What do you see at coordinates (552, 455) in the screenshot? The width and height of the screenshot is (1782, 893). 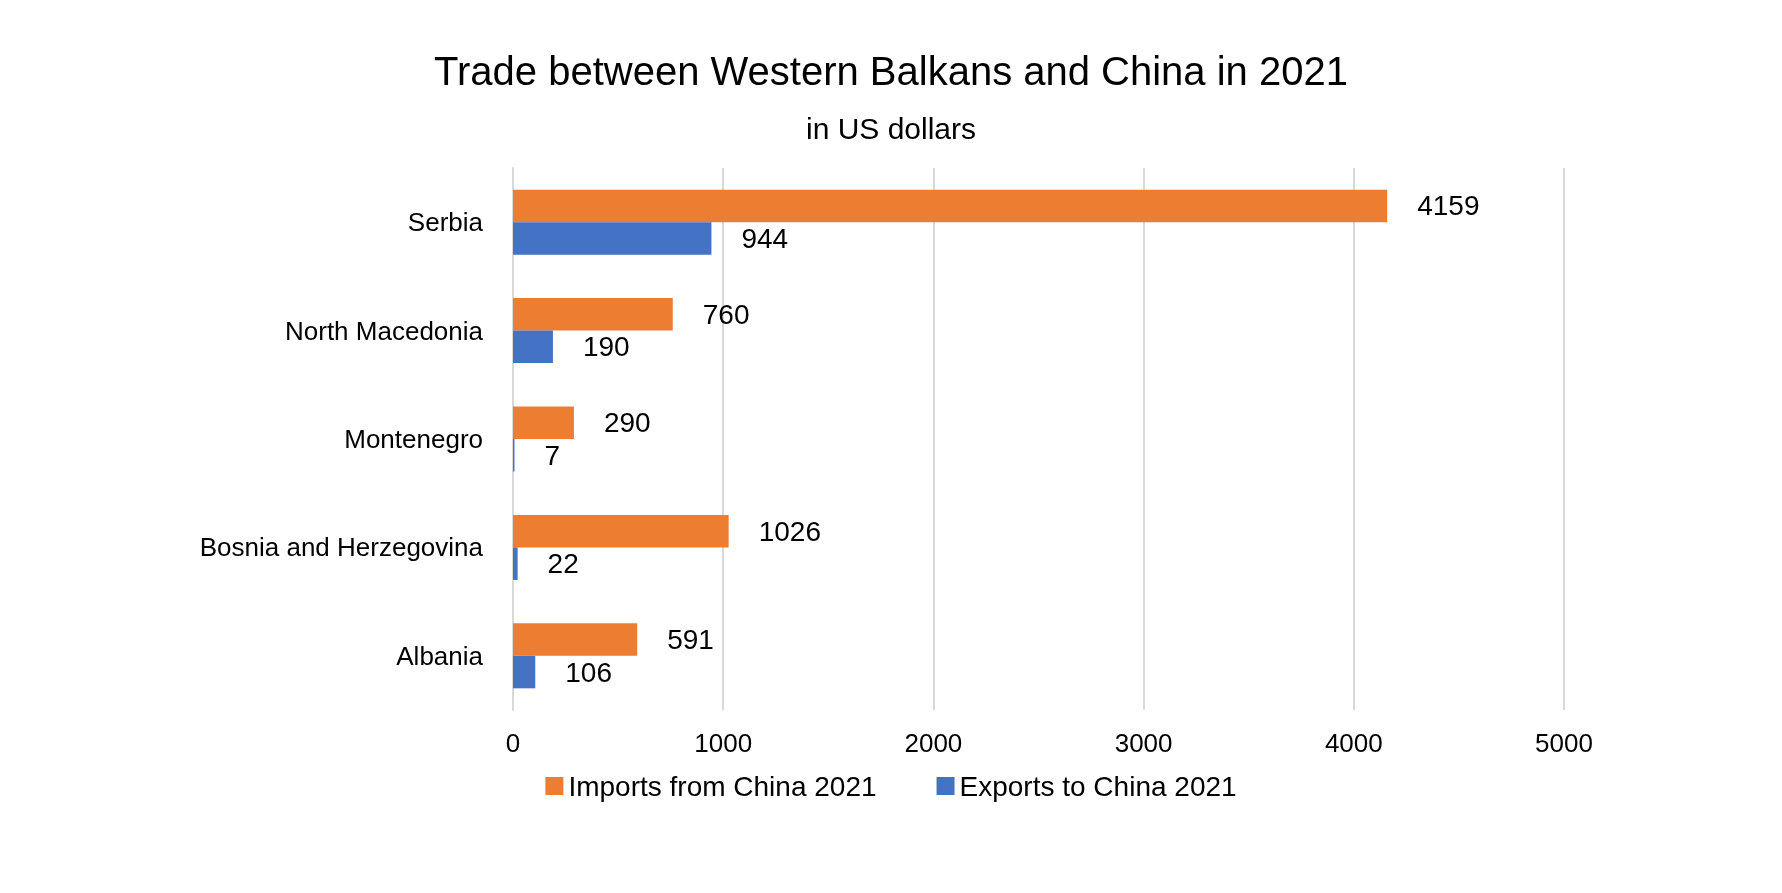 I see `data-label: 7` at bounding box center [552, 455].